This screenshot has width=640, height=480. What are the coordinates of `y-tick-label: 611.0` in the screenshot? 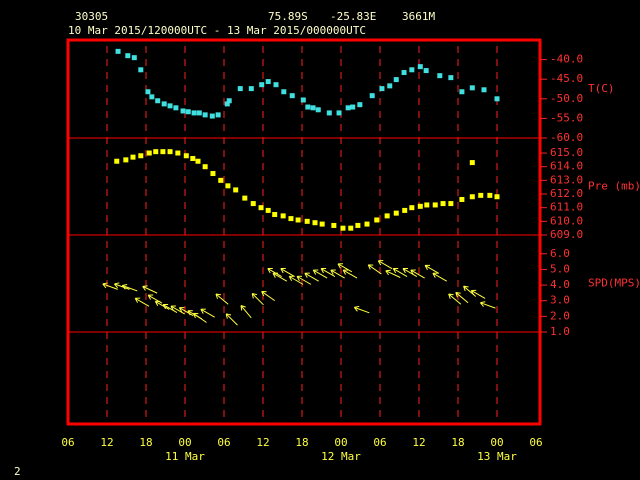 It's located at (566, 207).